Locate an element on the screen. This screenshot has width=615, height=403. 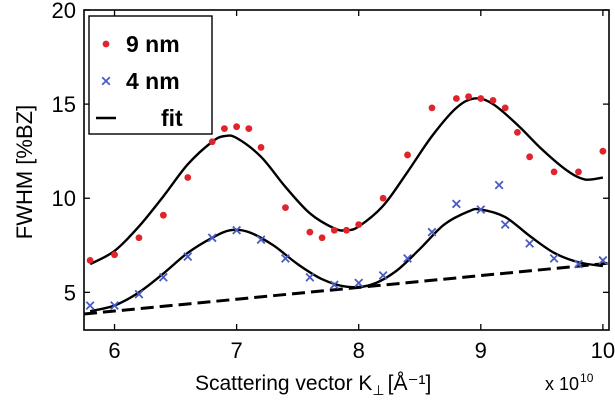
x-tick-label: 10 is located at coordinates (603, 350).